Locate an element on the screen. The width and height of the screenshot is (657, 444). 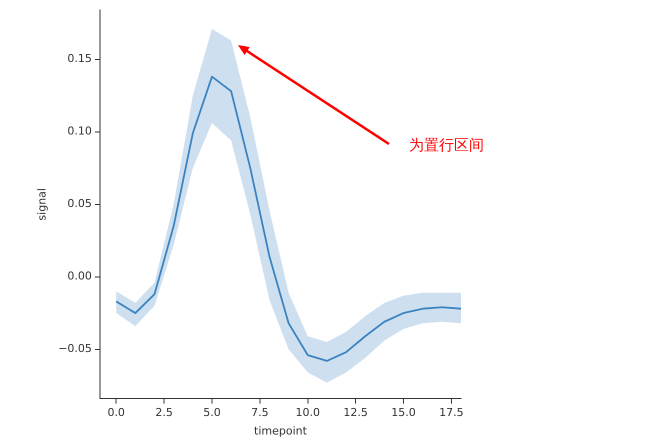
y-tick-label: 0.00 is located at coordinates (79, 276).